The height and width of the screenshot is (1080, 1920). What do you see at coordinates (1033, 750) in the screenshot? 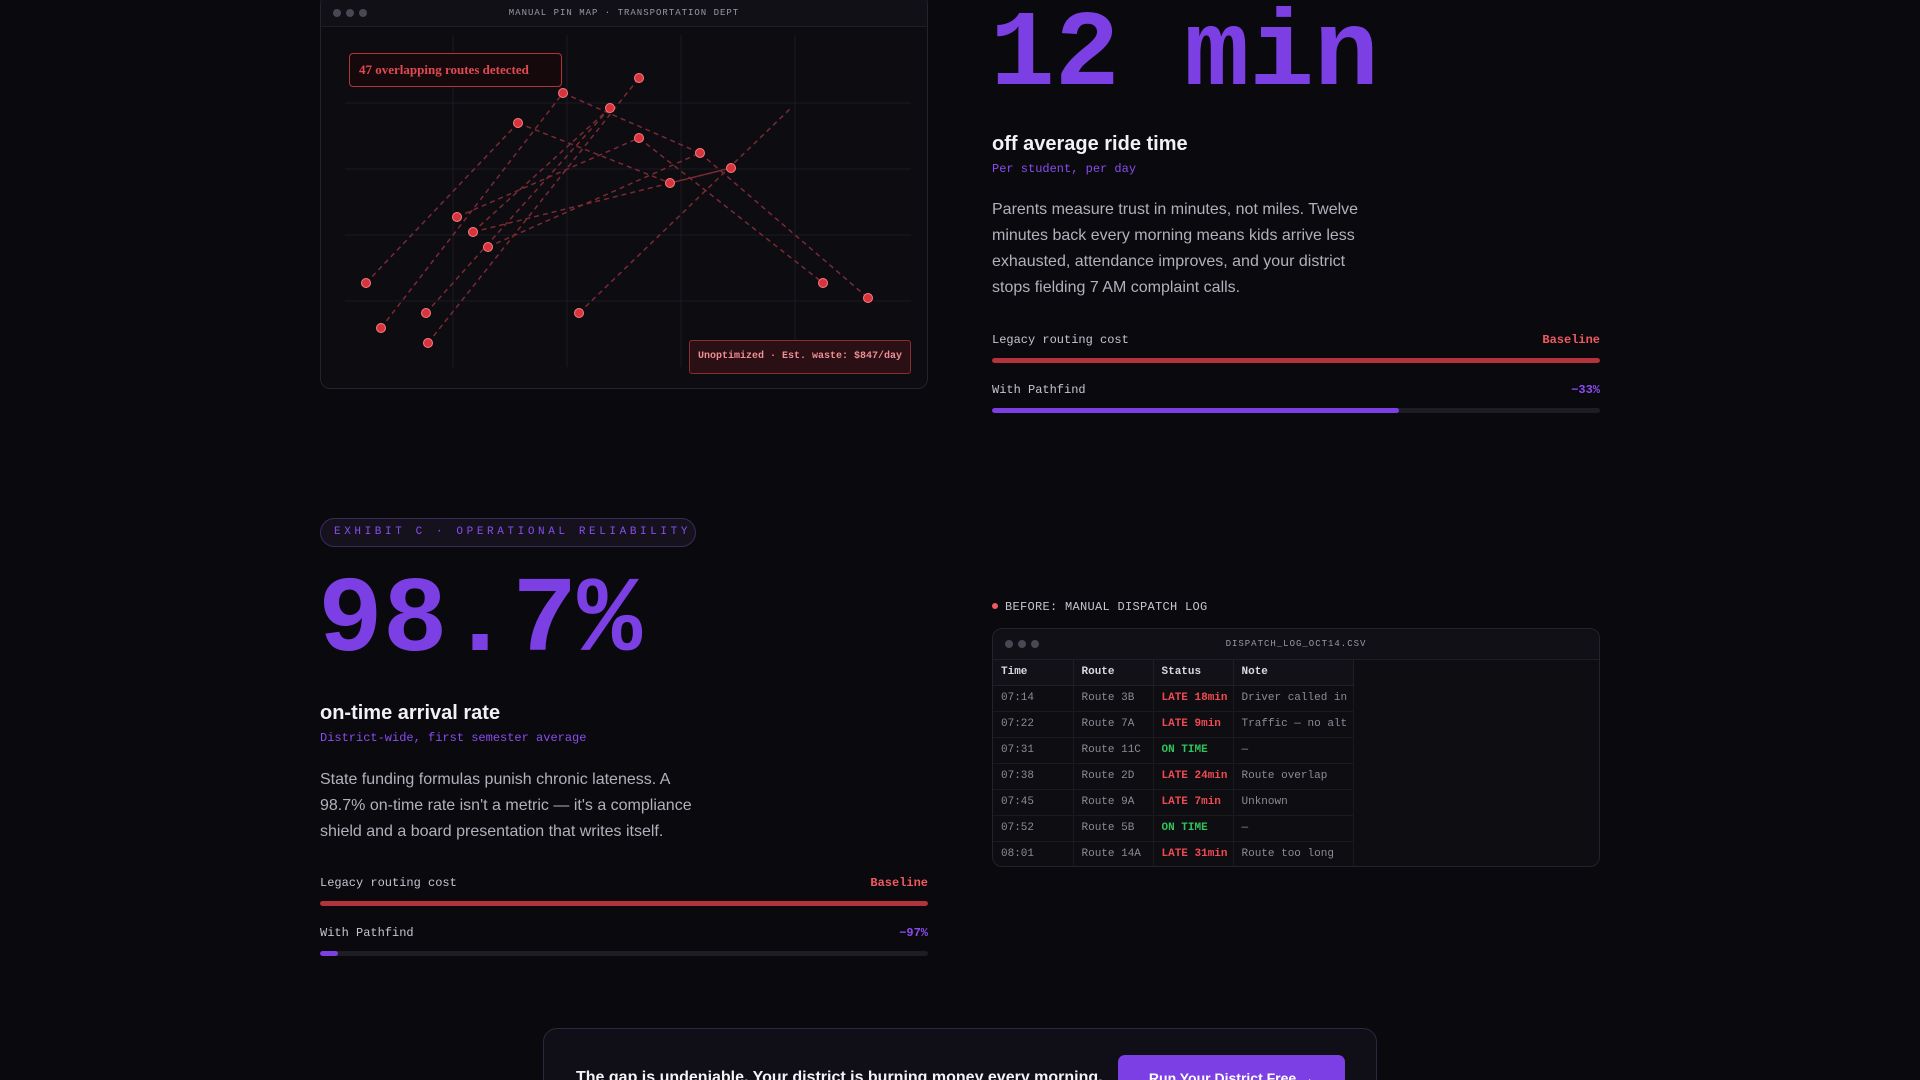
I see `cell-time: 07:31` at bounding box center [1033, 750].